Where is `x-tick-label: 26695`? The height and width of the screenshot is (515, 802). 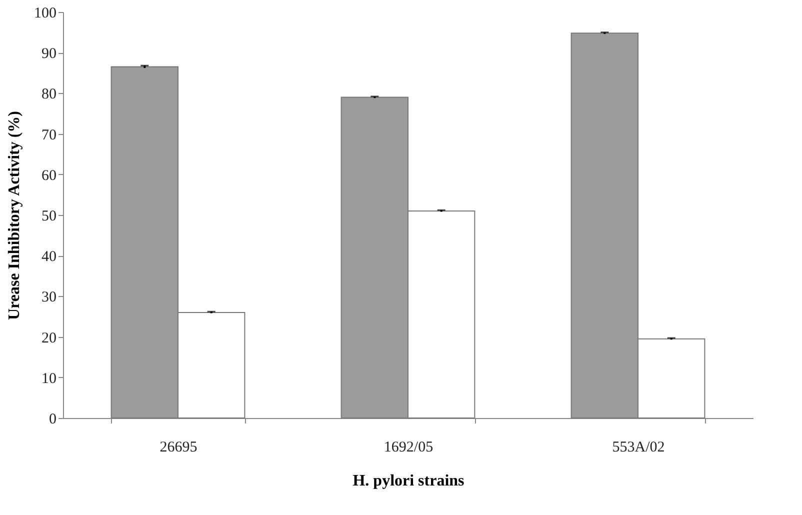
x-tick-label: 26695 is located at coordinates (179, 448).